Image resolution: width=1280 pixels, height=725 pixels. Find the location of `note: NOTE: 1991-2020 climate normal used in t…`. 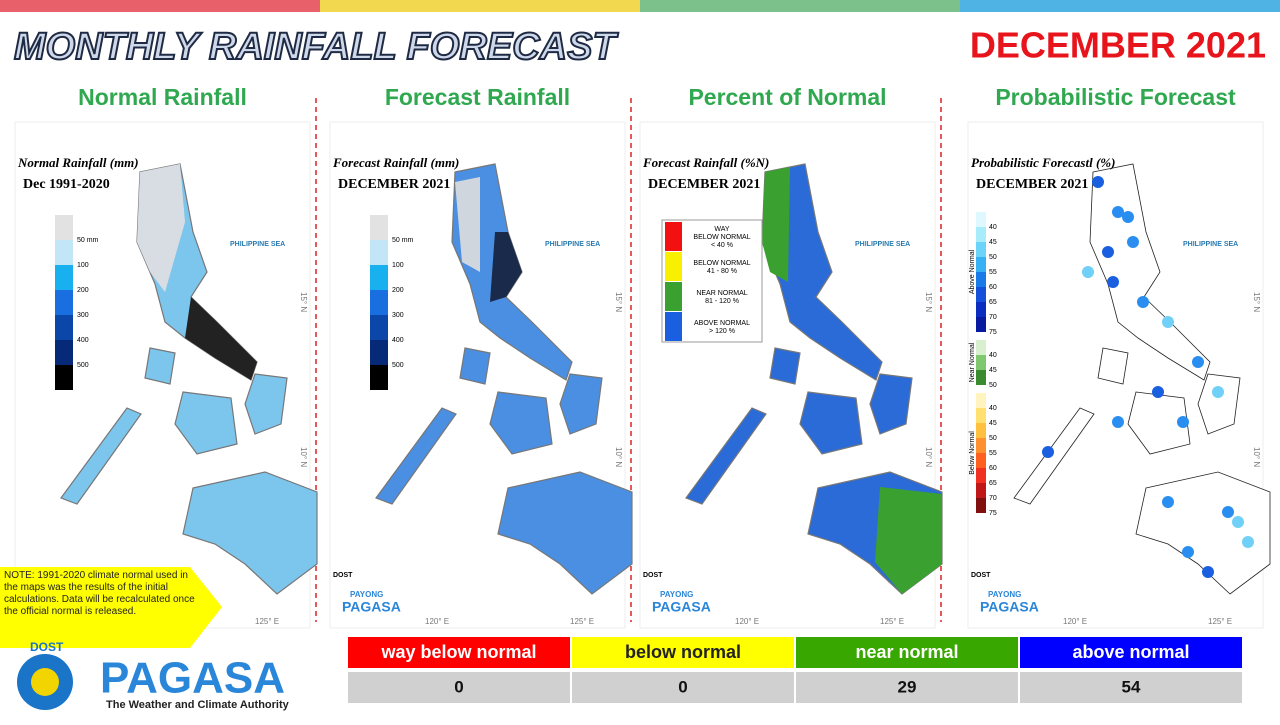

note: NOTE: 1991-2020 climate normal used in t… is located at coordinates (111, 607).